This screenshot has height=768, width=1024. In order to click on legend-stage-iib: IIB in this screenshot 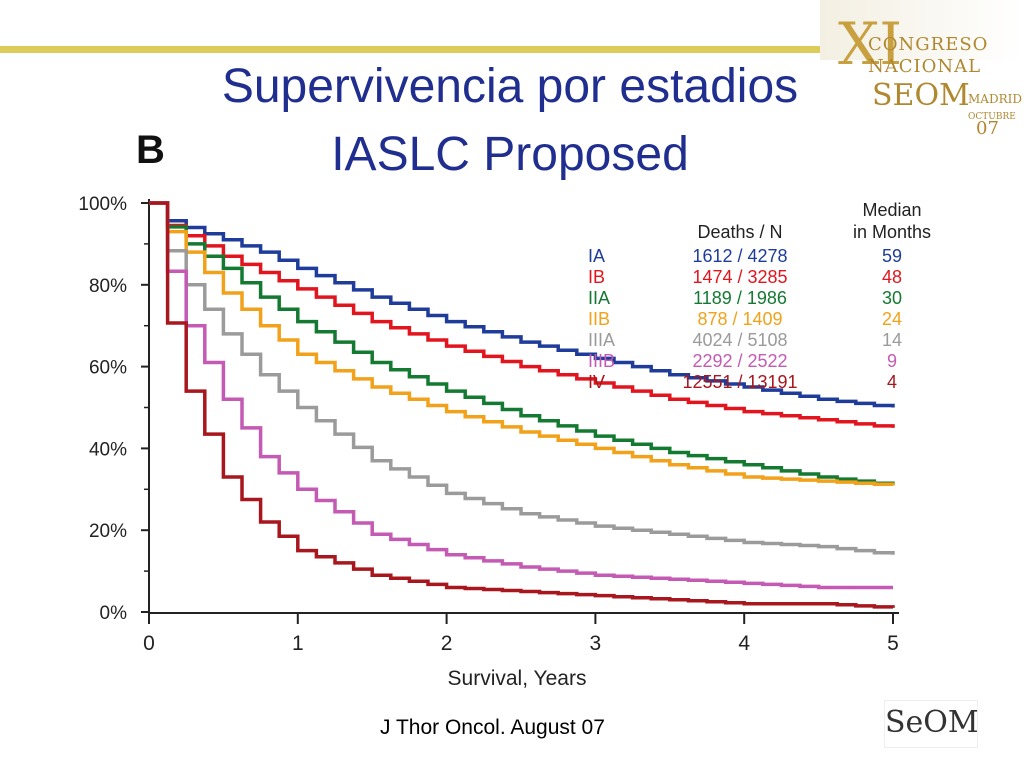, I will do `click(599, 319)`.